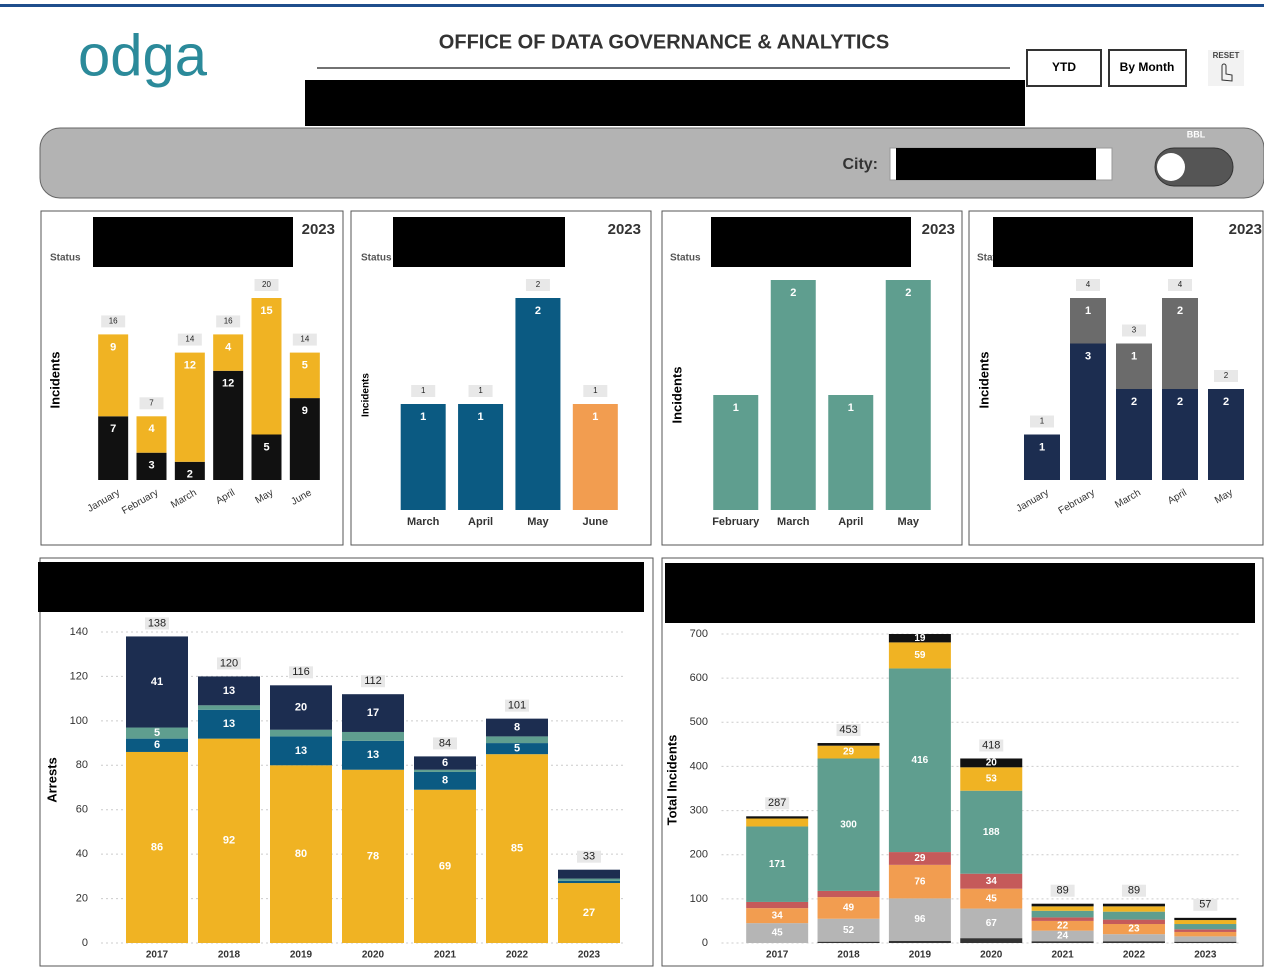 This screenshot has height=967, width=1264. What do you see at coordinates (228, 347) in the screenshot?
I see `data-label: 4` at bounding box center [228, 347].